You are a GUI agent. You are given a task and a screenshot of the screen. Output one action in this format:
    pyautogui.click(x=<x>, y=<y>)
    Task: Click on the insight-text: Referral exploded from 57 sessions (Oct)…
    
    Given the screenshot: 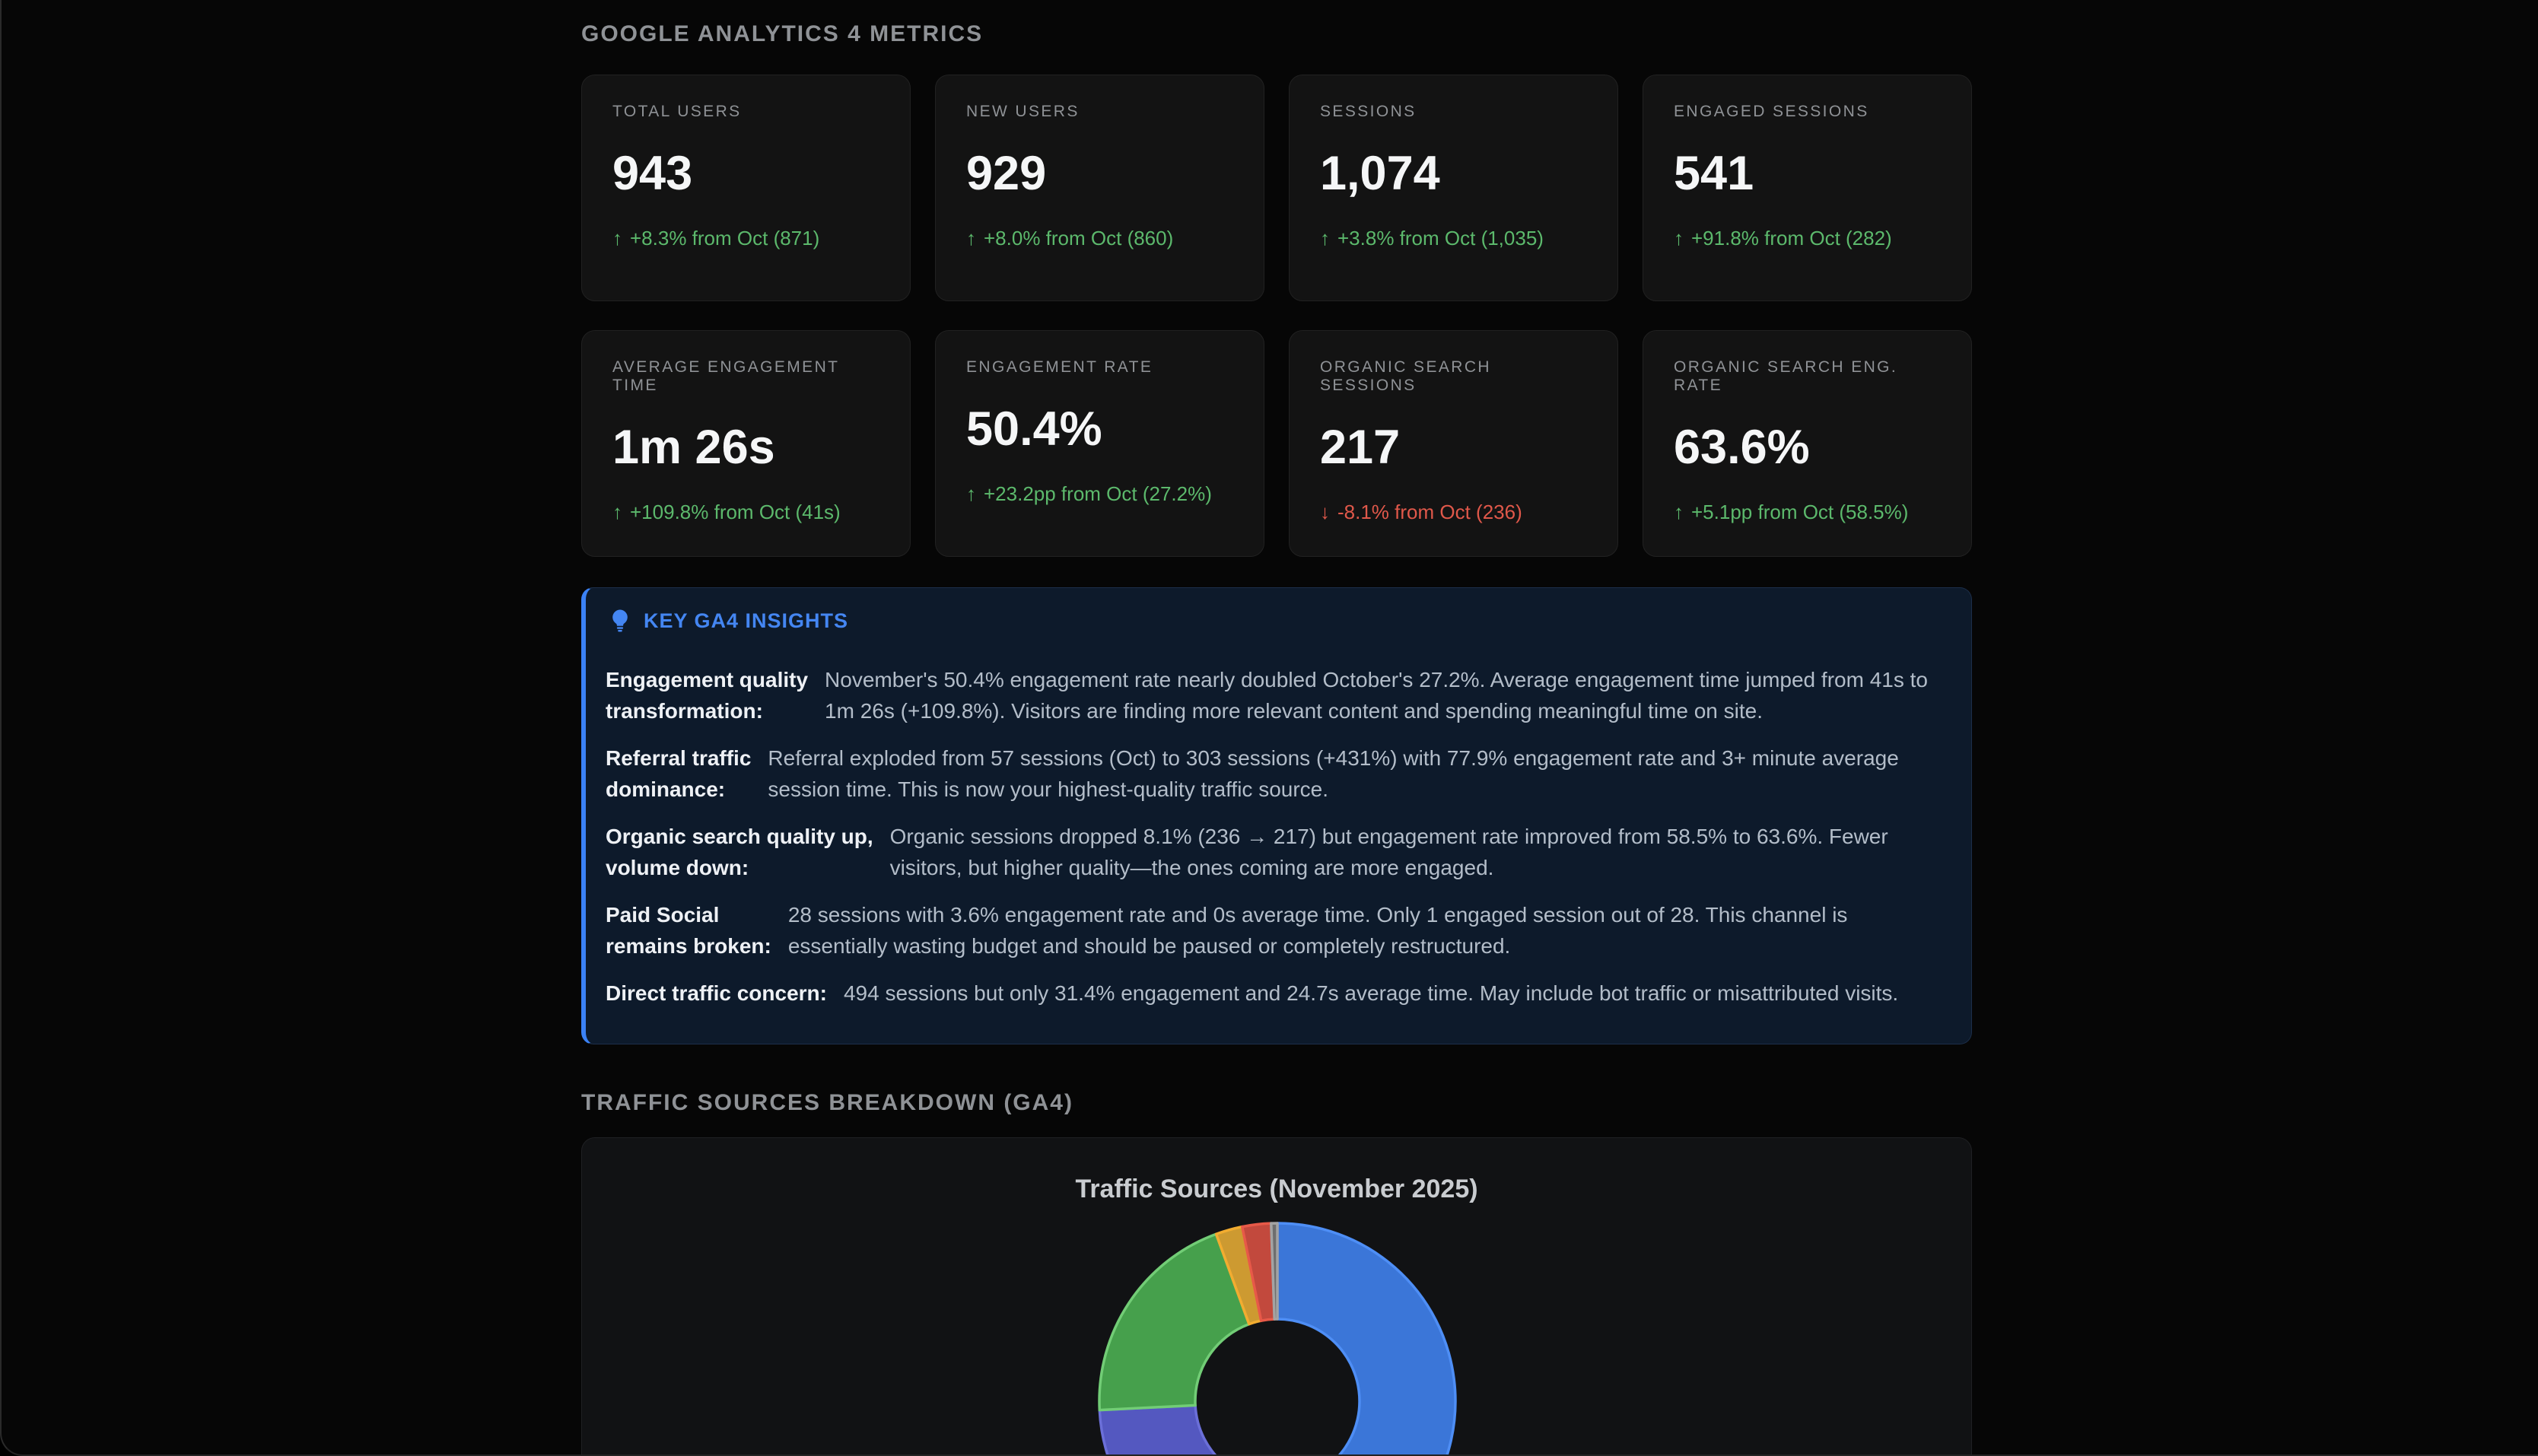 What is the action you would take?
    pyautogui.click(x=1333, y=773)
    